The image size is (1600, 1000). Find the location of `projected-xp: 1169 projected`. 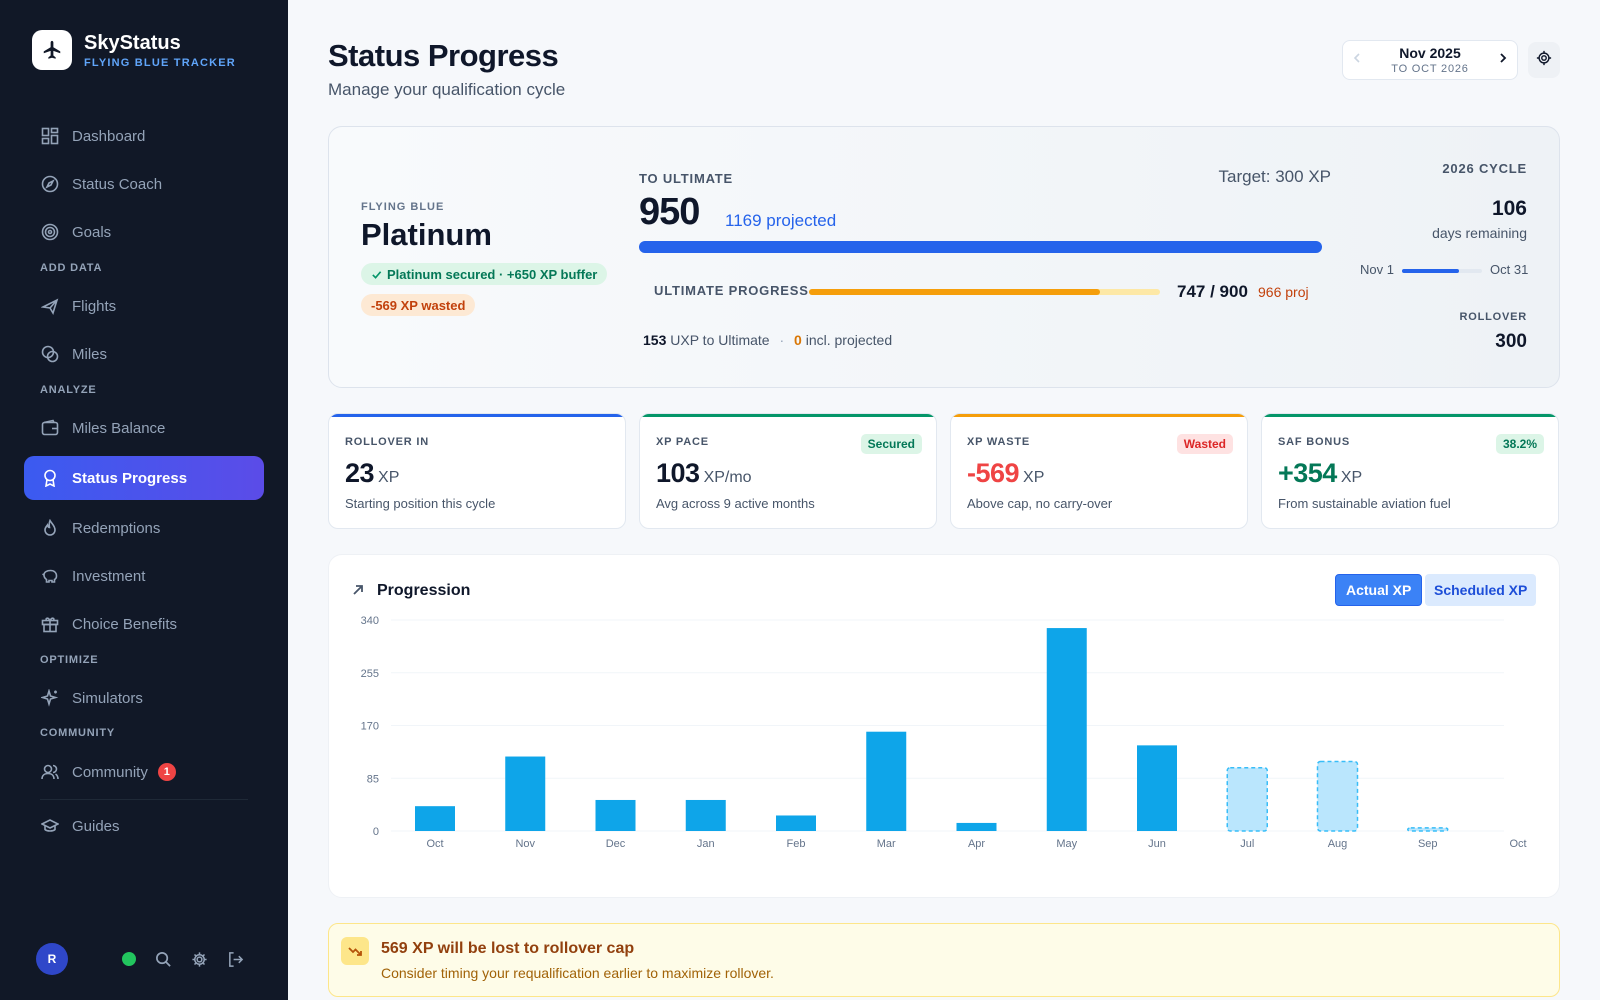

projected-xp: 1169 projected is located at coordinates (781, 220).